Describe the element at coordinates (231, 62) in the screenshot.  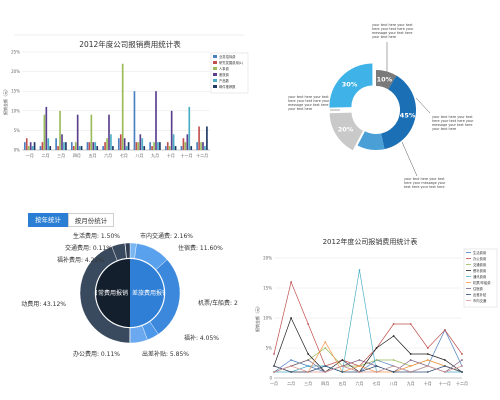
I see `legend-label: 研究发展费用(L)` at that location.